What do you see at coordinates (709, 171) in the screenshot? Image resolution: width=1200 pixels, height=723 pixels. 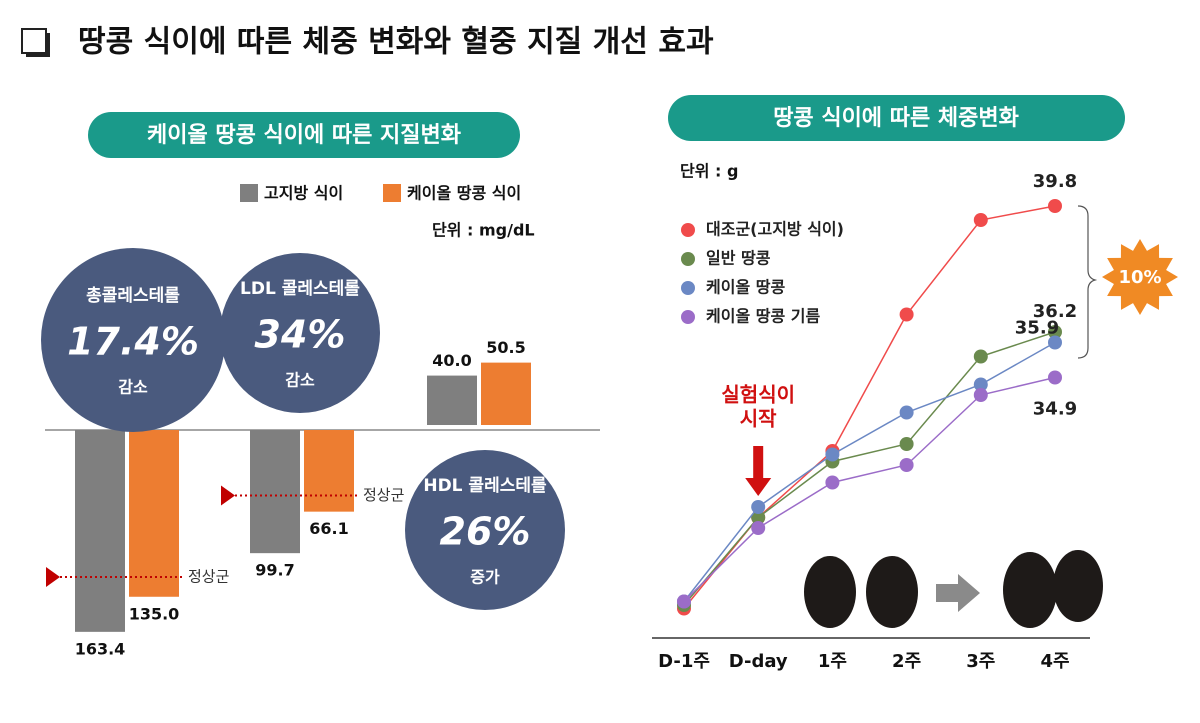 I see `right-unit: 단위 : g` at bounding box center [709, 171].